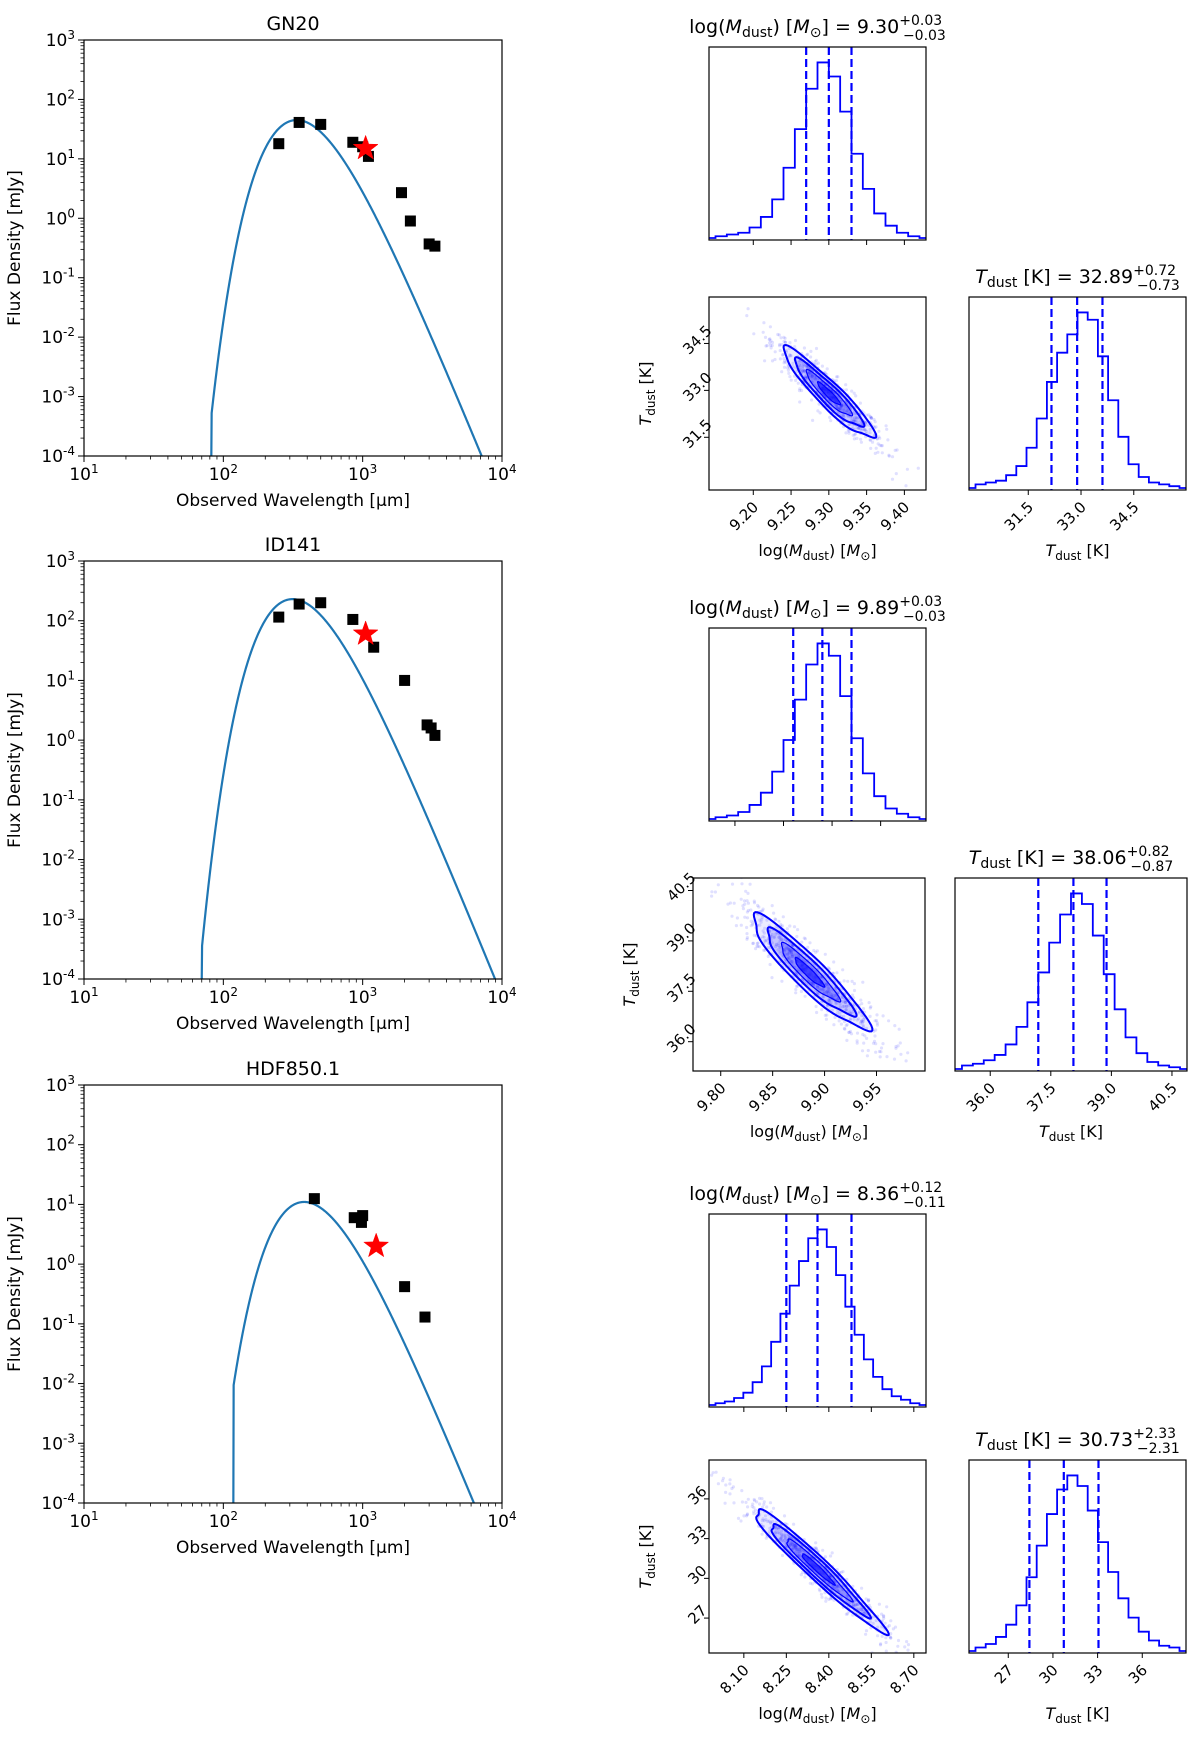 The image size is (1200, 1740). What do you see at coordinates (58, 1383) in the screenshot?
I see `y-tick-label: 10⁻²` at bounding box center [58, 1383].